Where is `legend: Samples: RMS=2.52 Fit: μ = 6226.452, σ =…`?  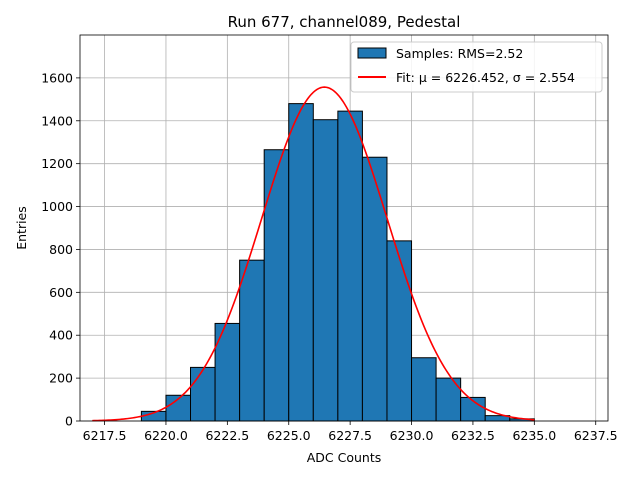 legend: Samples: RMS=2.52 Fit: μ = 6226.452, σ =… is located at coordinates (476, 67).